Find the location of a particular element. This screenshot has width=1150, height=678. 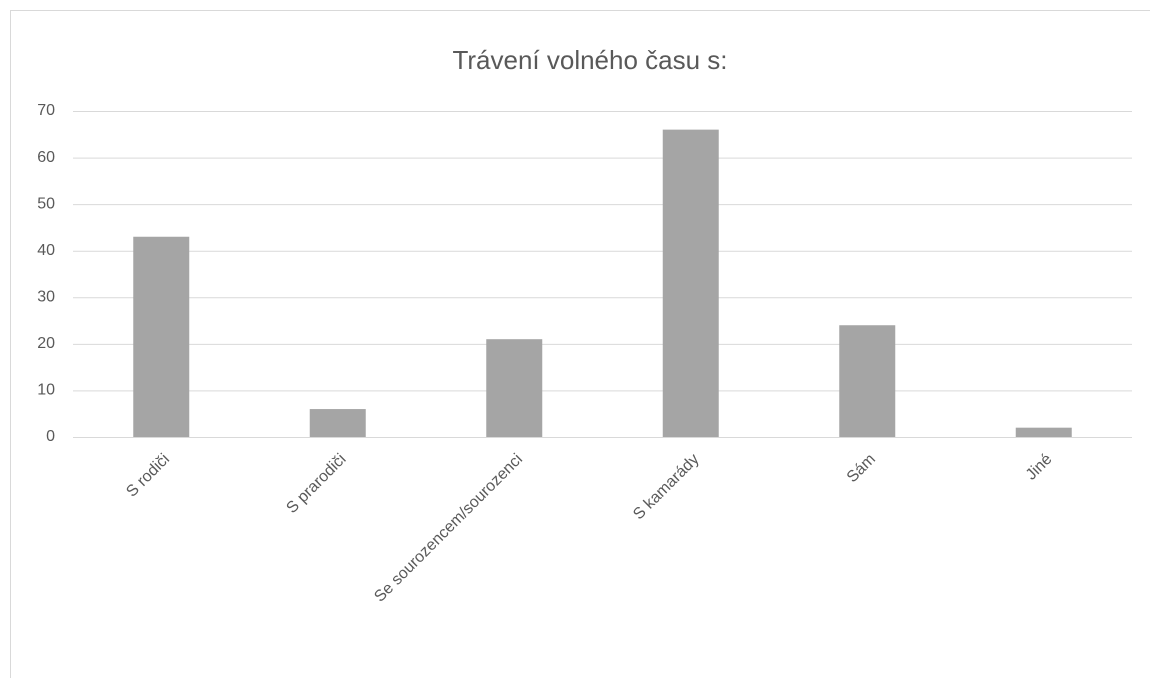

y-tick-label: 0 is located at coordinates (50, 436).